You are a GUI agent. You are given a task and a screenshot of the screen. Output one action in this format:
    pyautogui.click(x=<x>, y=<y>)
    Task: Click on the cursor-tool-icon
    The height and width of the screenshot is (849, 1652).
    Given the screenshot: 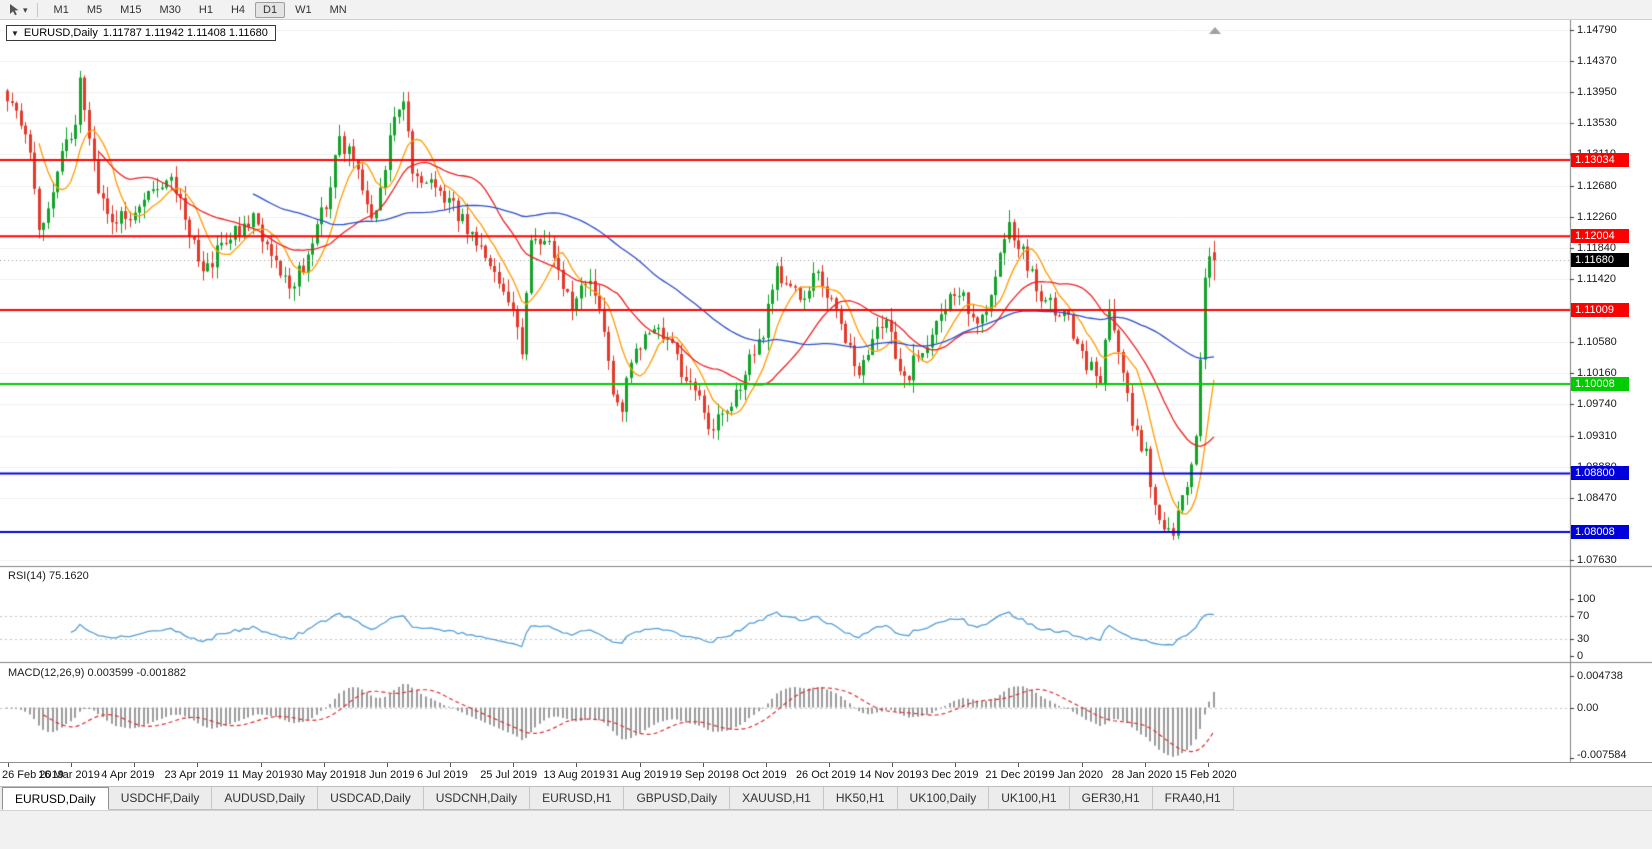 What is the action you would take?
    pyautogui.click(x=14, y=9)
    